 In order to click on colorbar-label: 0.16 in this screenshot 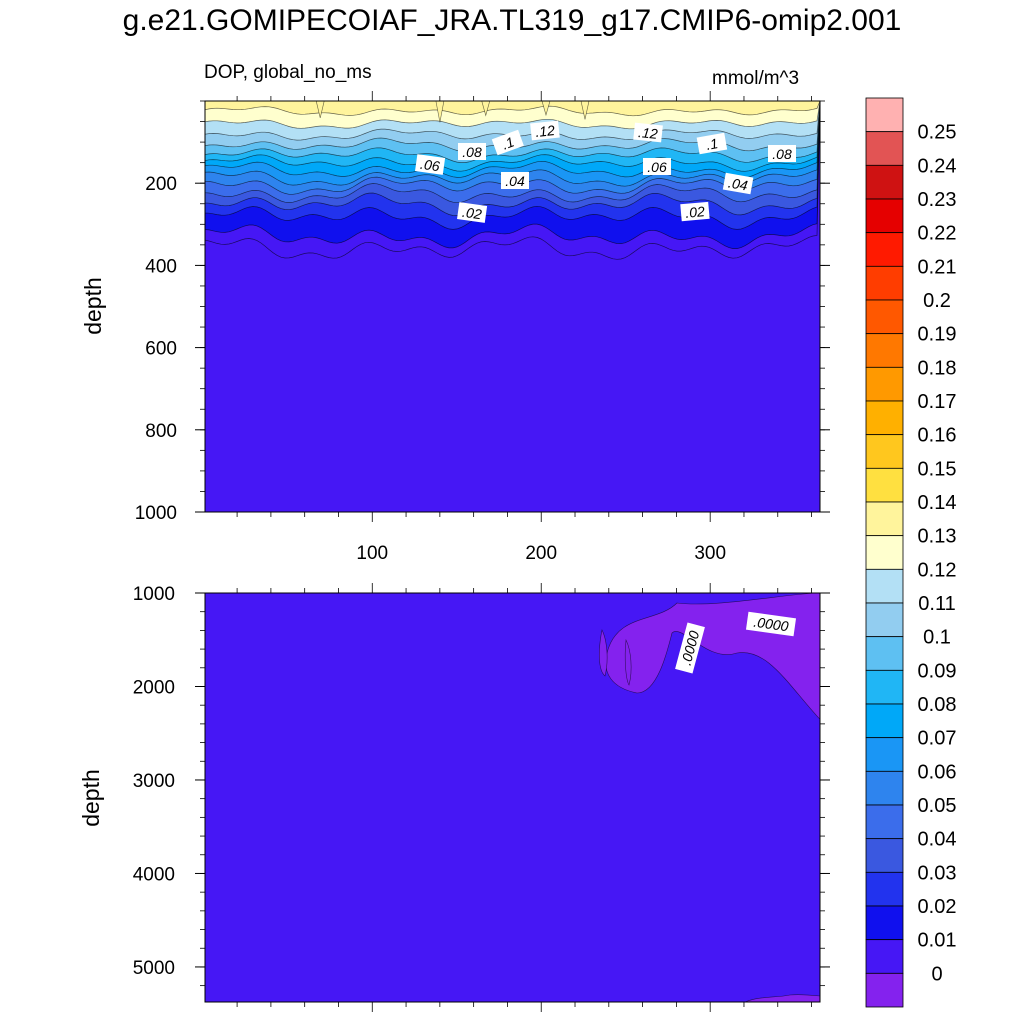, I will do `click(937, 436)`.